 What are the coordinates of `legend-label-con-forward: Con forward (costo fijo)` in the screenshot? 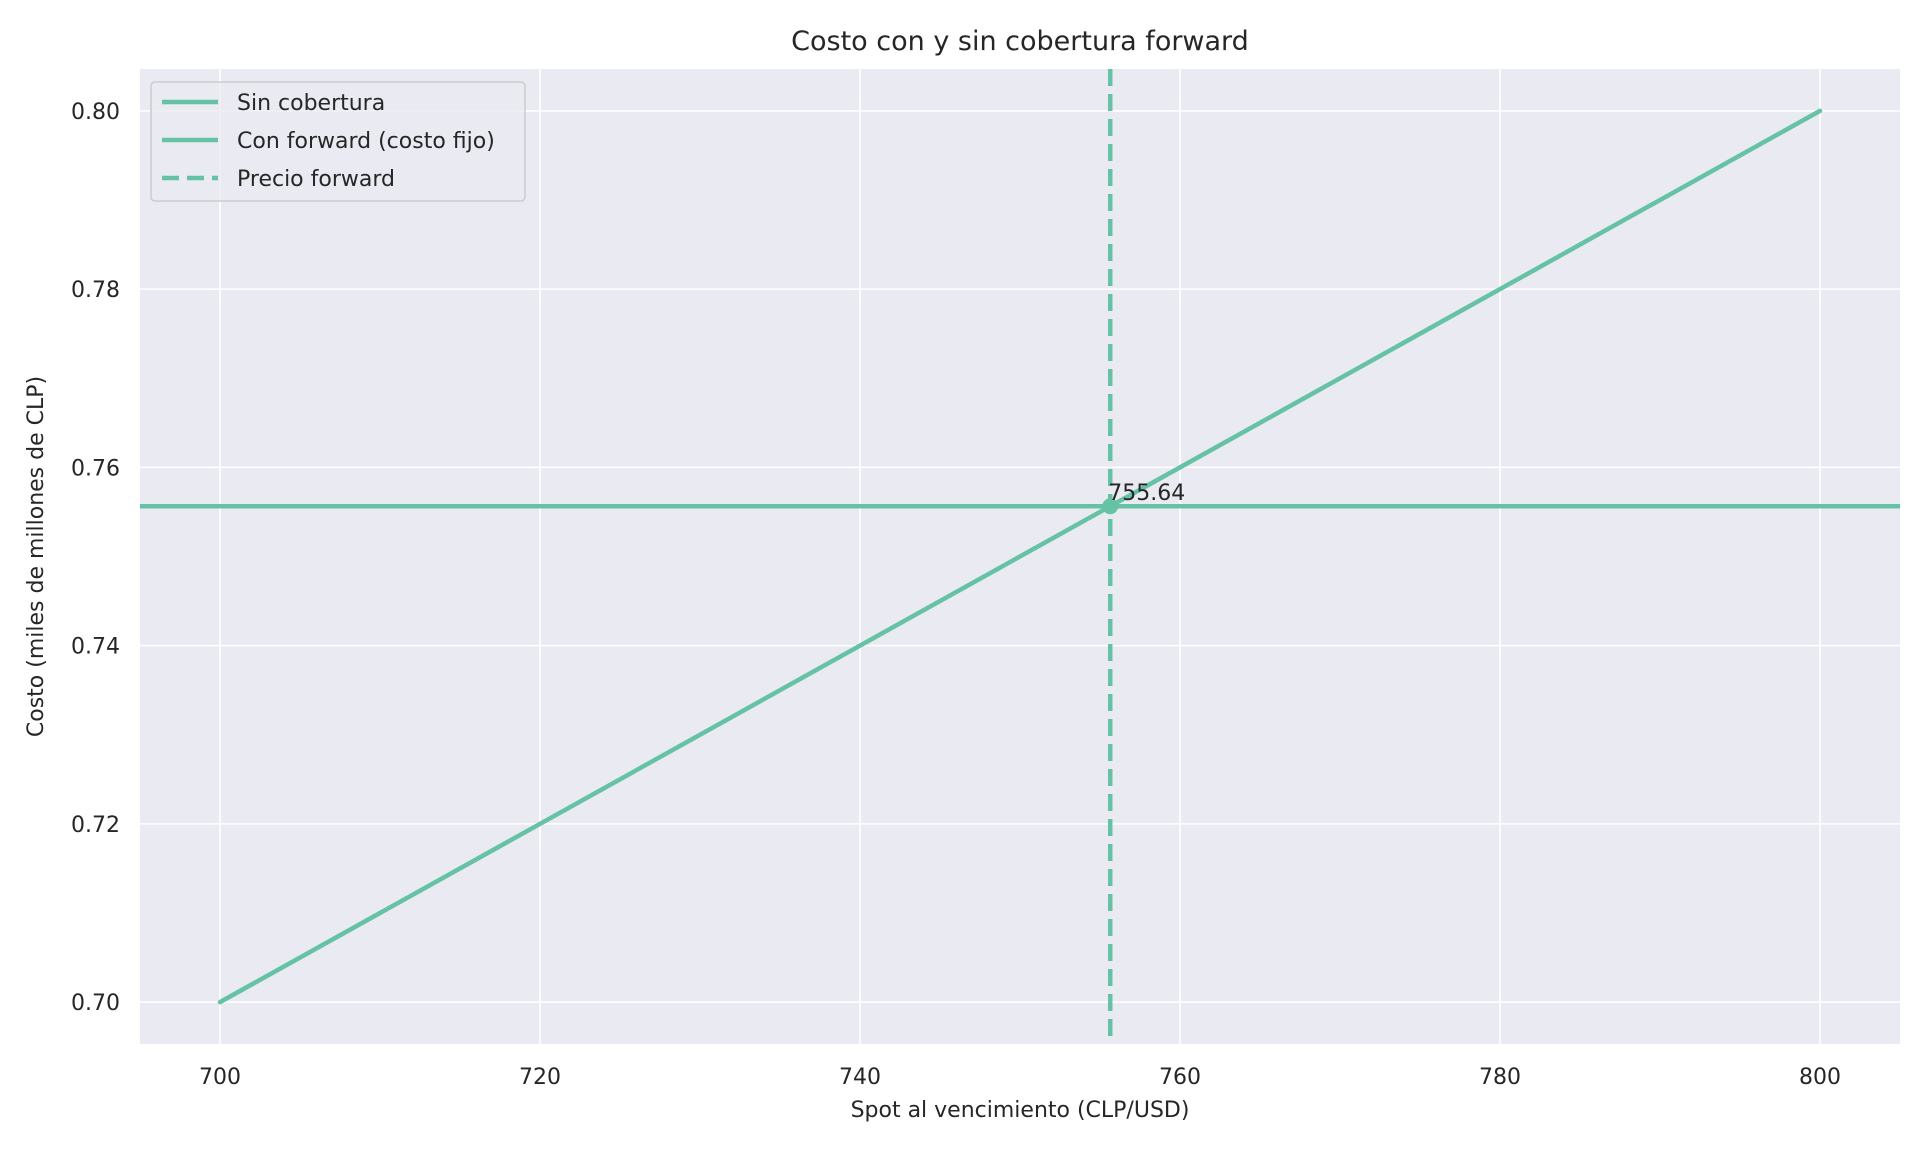 It's located at (366, 141).